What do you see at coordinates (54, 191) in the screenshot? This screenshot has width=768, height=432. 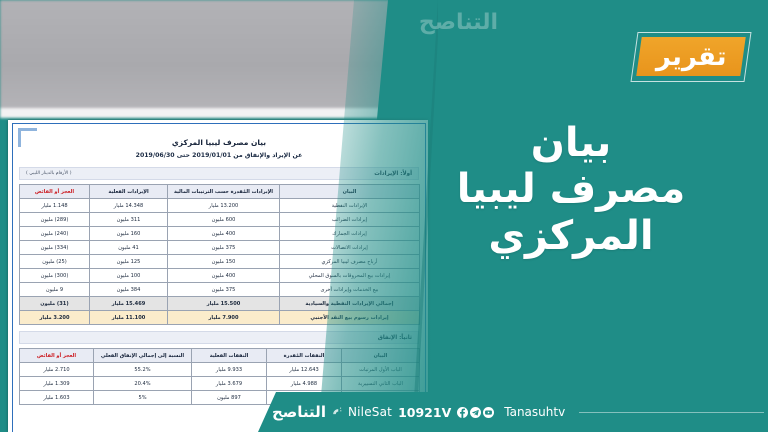 I see `revenue-col-diff: العجز أو الفائض` at bounding box center [54, 191].